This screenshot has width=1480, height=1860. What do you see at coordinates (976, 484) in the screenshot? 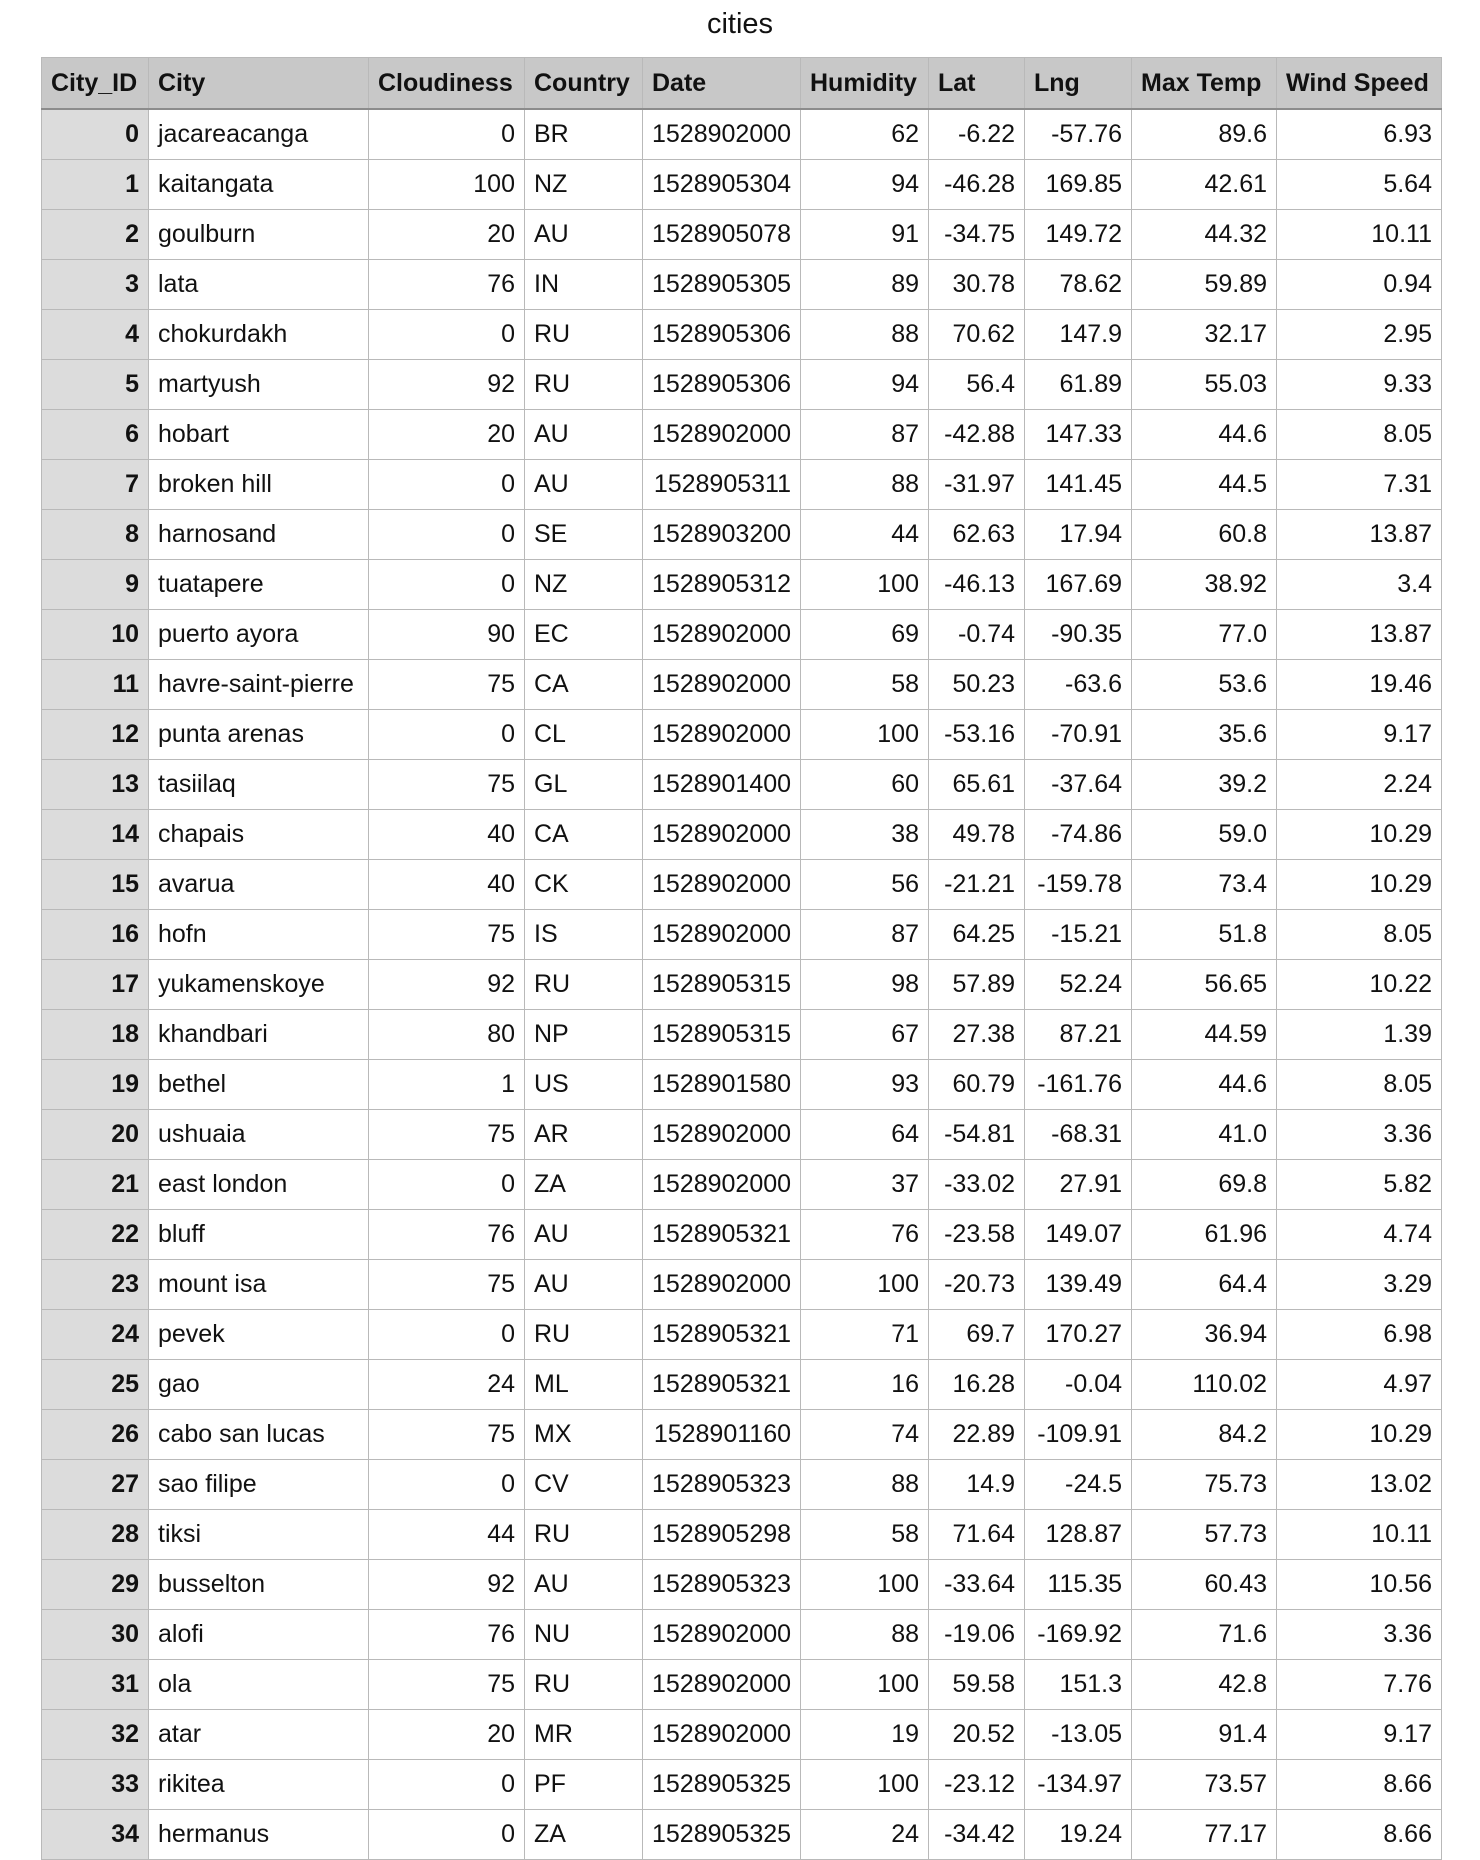
I see `lat-cell: -31.97` at bounding box center [976, 484].